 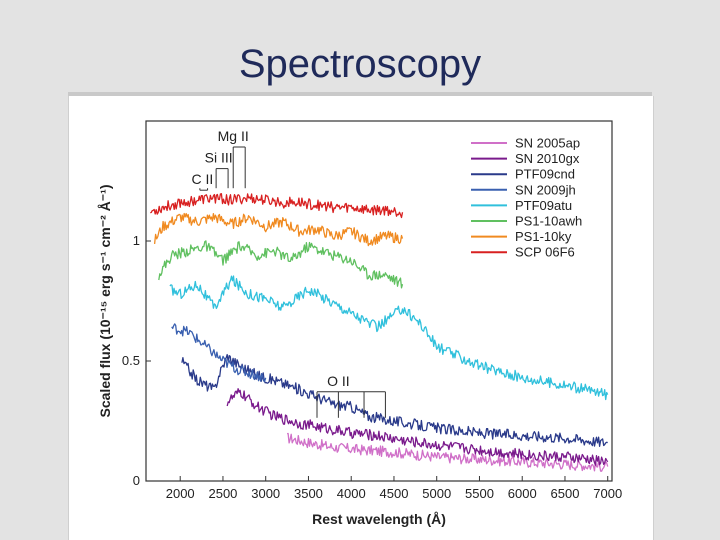 What do you see at coordinates (522, 493) in the screenshot?
I see `x-tick-label: 6000` at bounding box center [522, 493].